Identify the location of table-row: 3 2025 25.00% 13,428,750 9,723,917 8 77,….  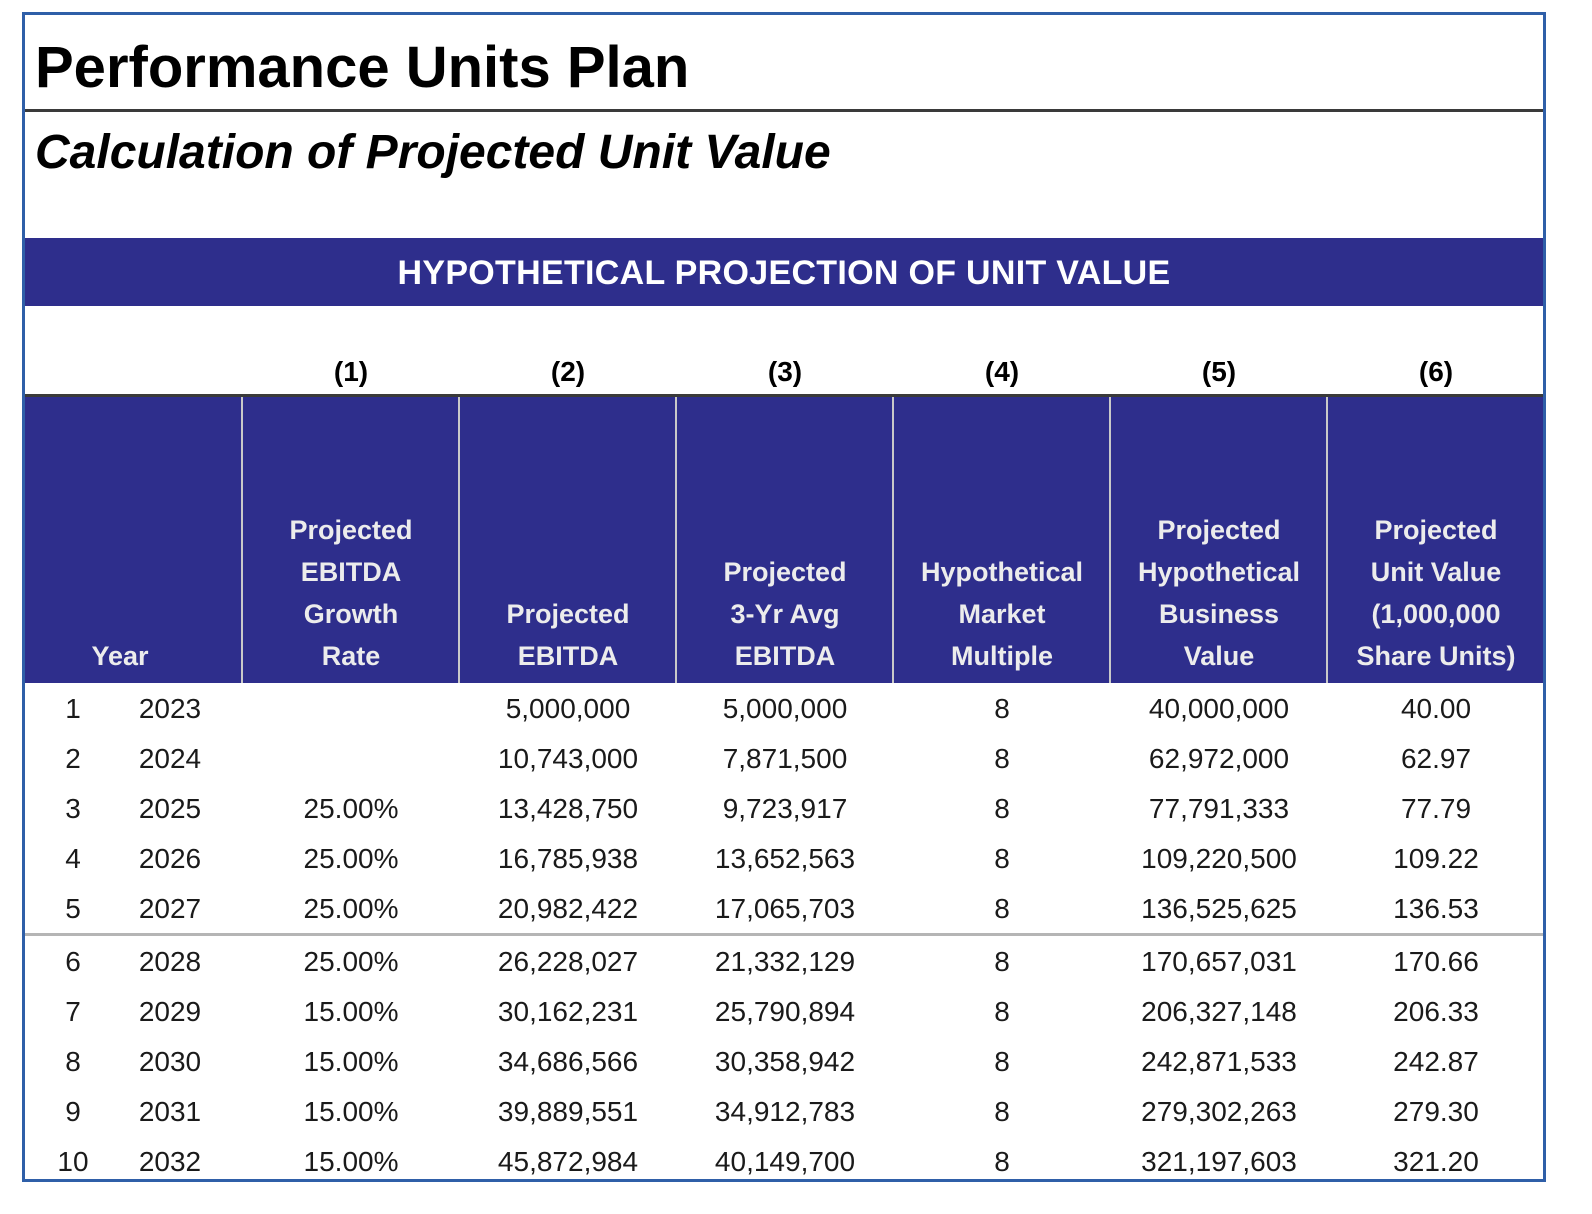
(784, 808).